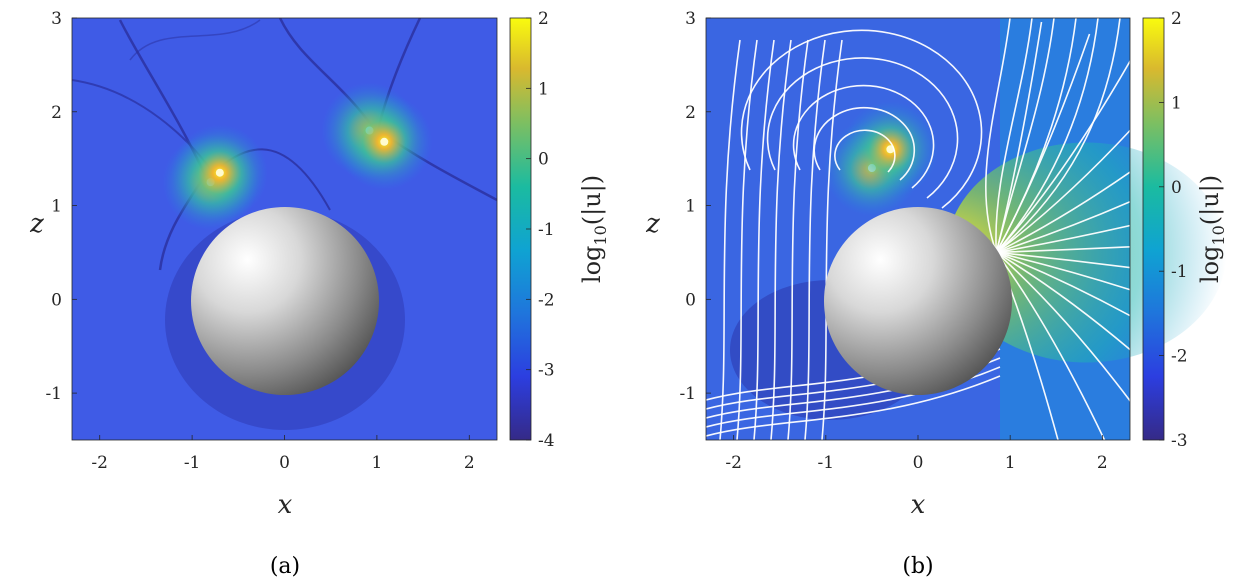  Describe the element at coordinates (592, 265) in the screenshot. I see `panel-a-colorbar-label-main: log` at that location.